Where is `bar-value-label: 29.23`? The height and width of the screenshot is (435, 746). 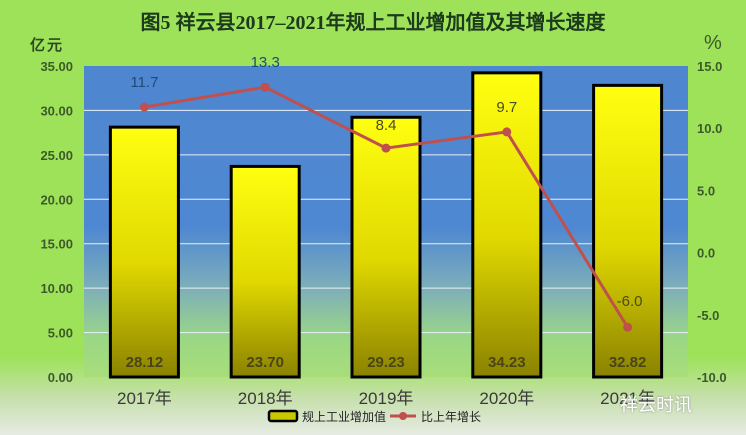
bar-value-label: 29.23 is located at coordinates (386, 362).